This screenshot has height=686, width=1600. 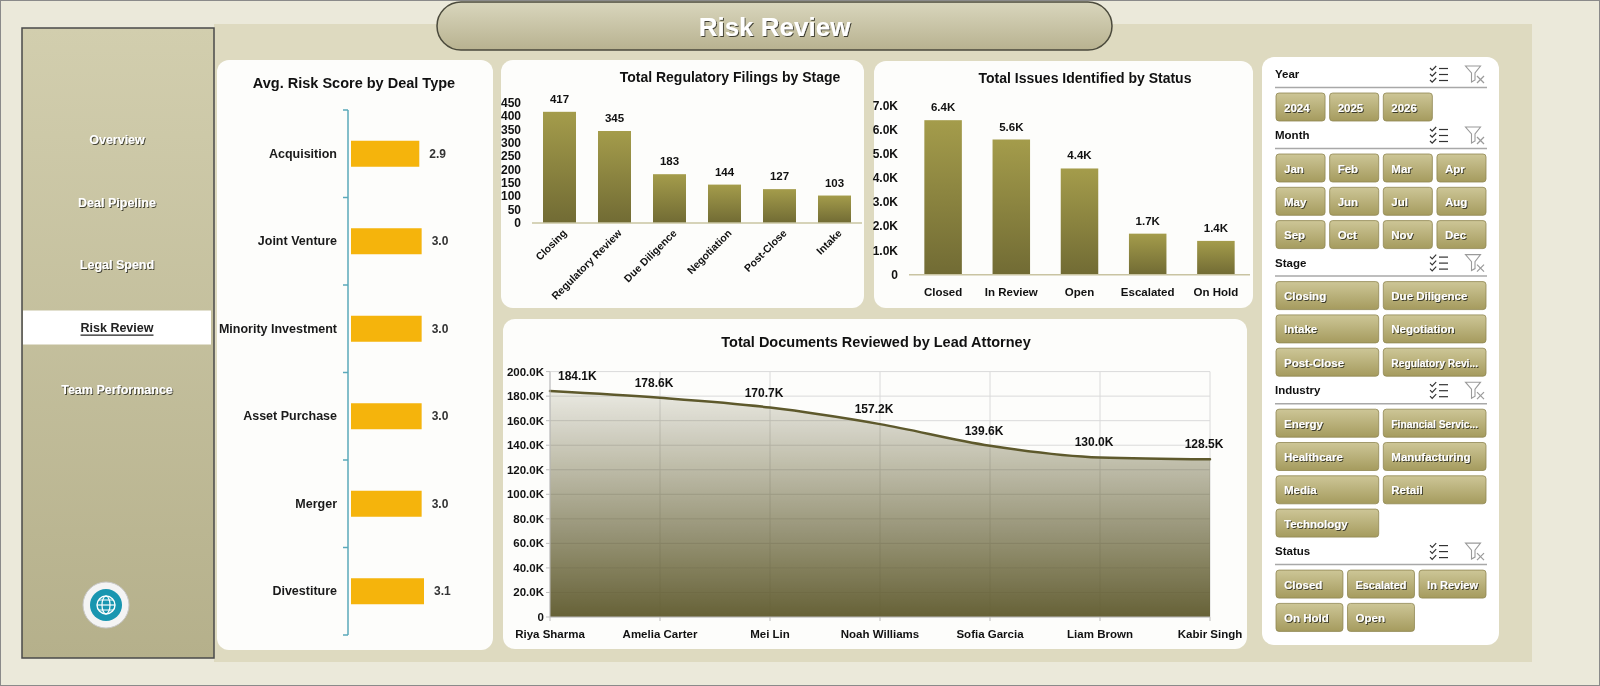 What do you see at coordinates (775, 27) in the screenshot?
I see `text: Risk Review` at bounding box center [775, 27].